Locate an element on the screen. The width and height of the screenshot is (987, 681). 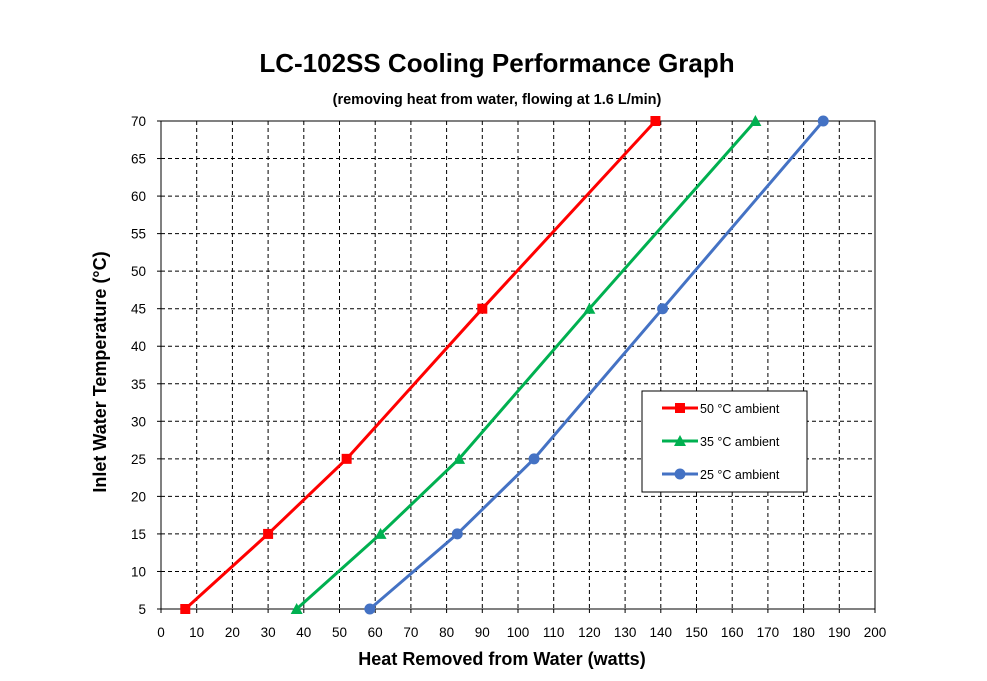
x-tick-label: 150 is located at coordinates (696, 632).